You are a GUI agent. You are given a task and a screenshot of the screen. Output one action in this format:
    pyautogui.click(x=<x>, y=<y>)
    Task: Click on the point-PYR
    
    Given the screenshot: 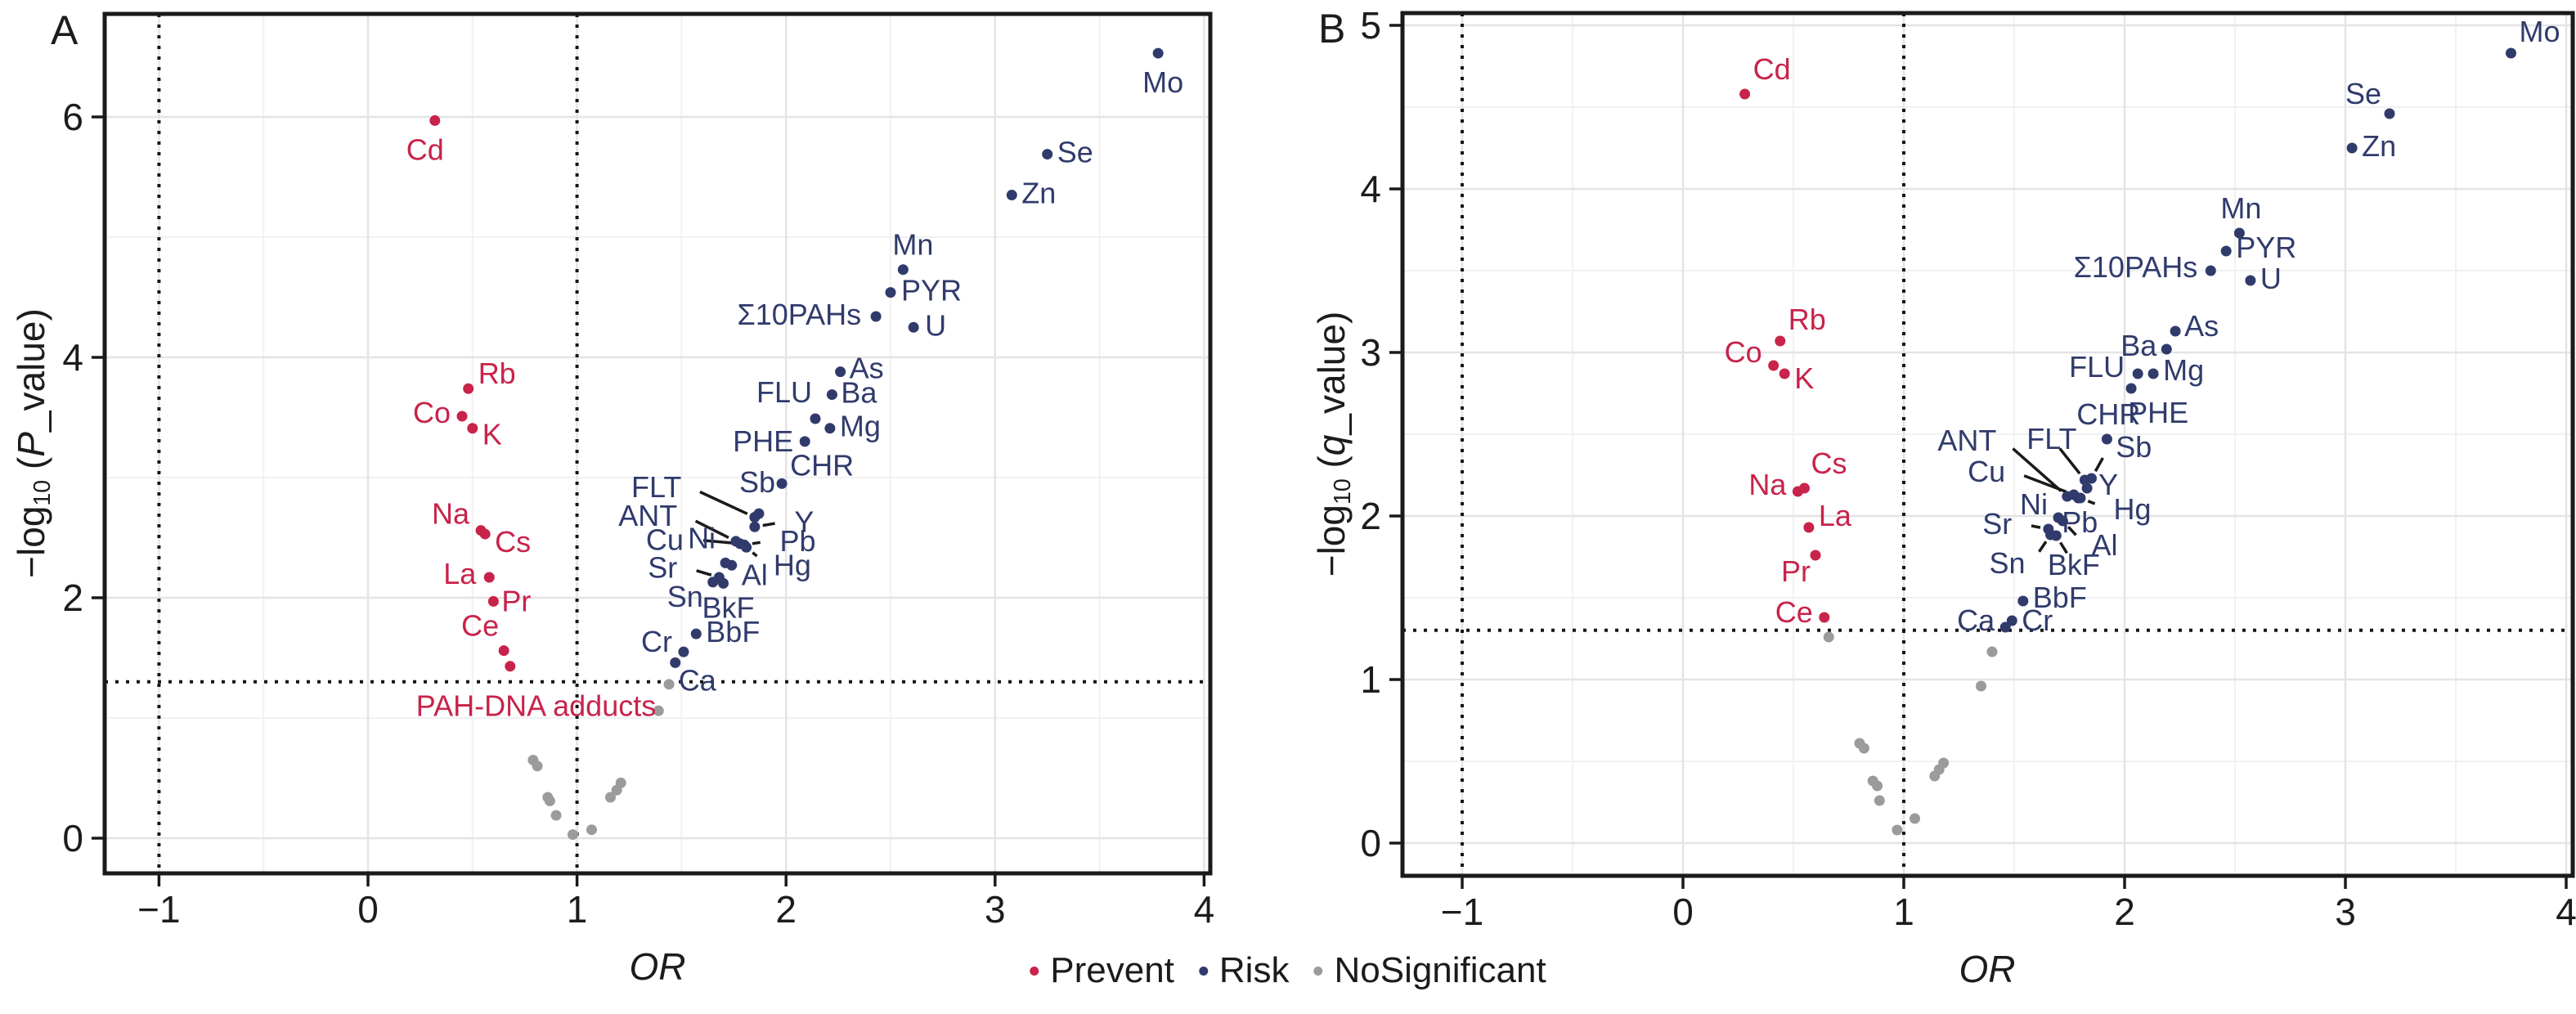 What is the action you would take?
    pyautogui.click(x=890, y=292)
    